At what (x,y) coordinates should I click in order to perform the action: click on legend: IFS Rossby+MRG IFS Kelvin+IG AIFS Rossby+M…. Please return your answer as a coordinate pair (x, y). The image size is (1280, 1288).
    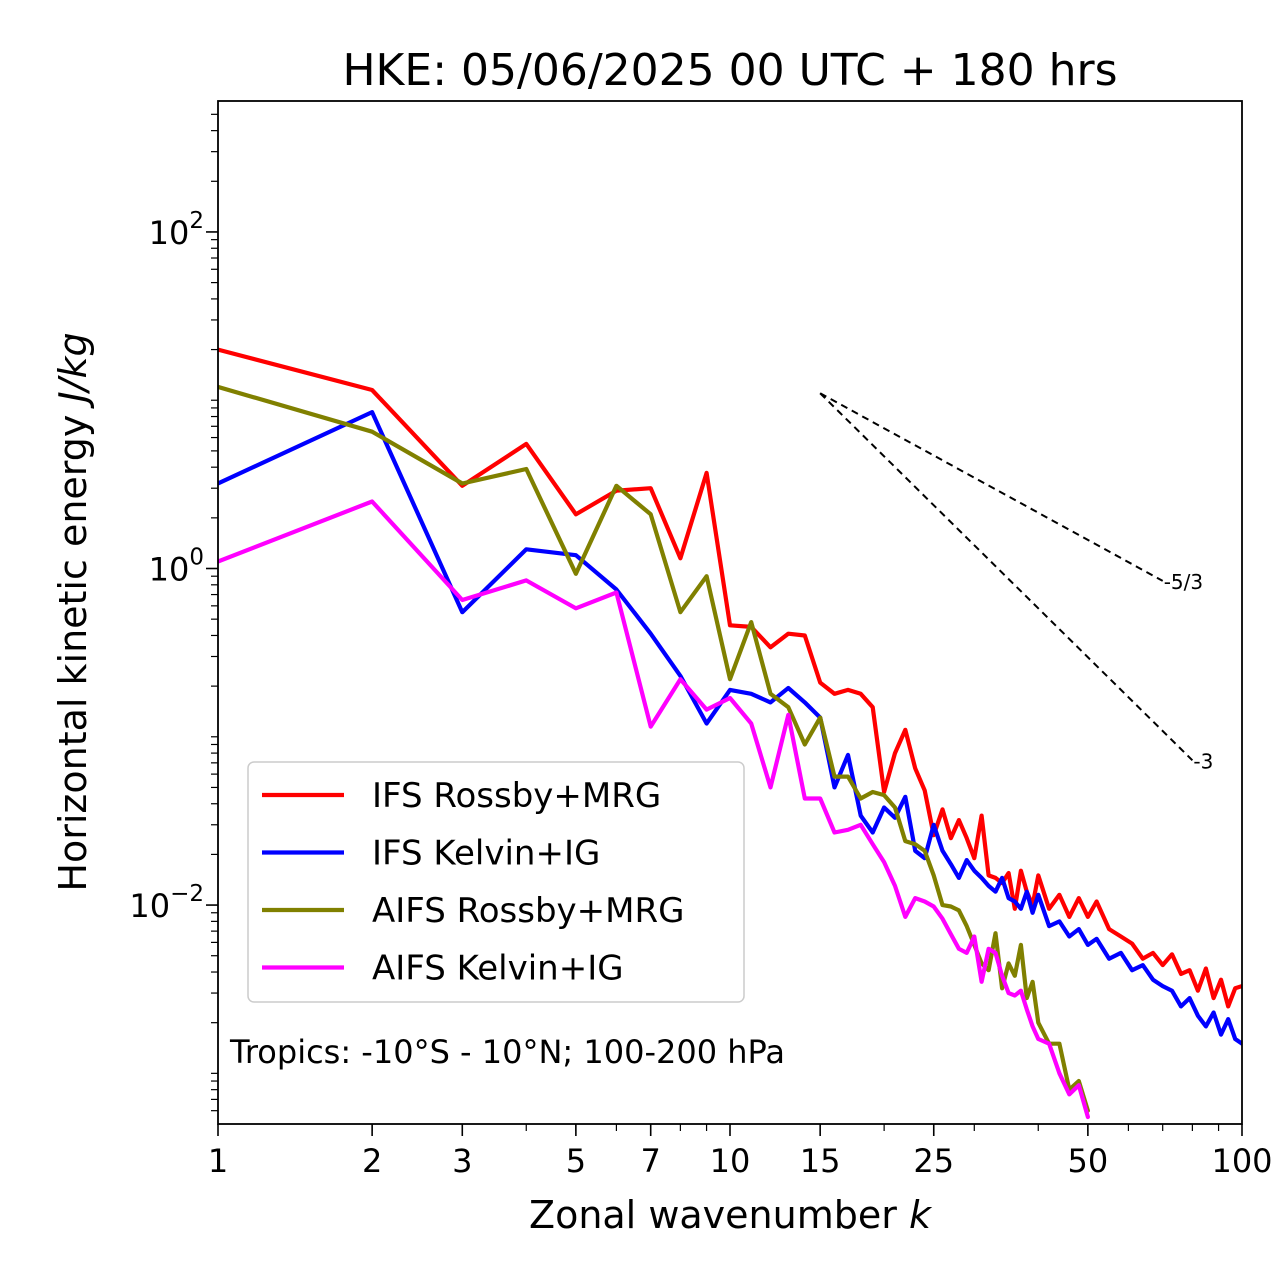
    Looking at the image, I should click on (496, 882).